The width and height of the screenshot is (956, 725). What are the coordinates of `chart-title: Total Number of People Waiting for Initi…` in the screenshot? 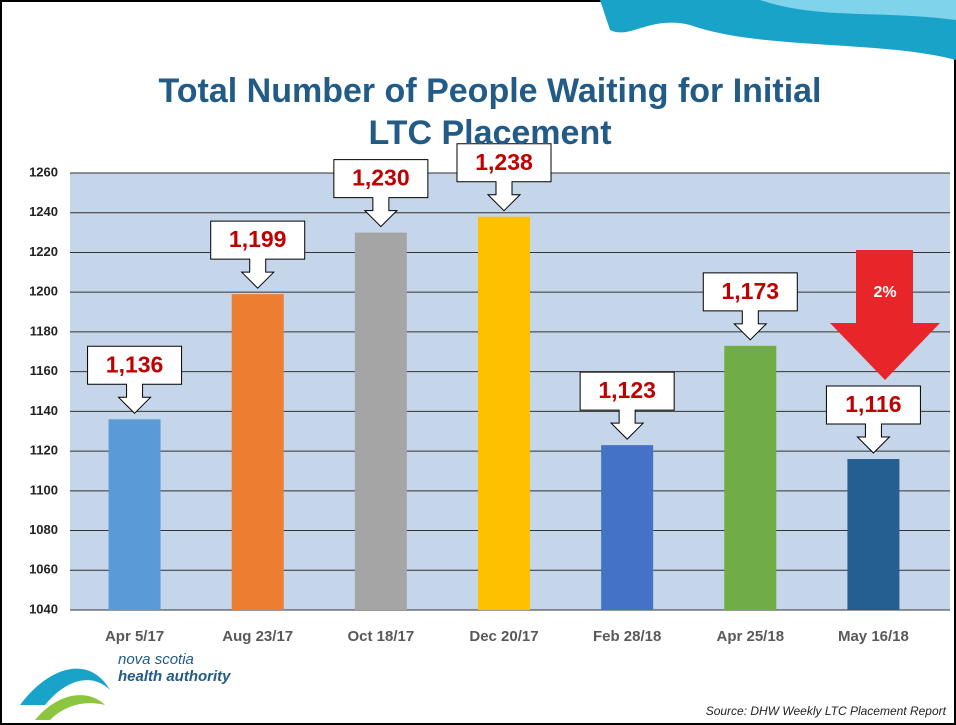 It's located at (490, 112).